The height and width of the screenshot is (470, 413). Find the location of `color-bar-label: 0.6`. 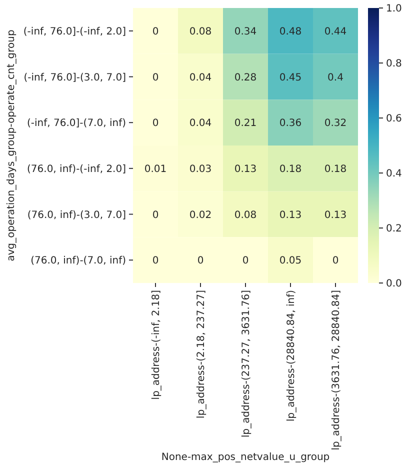

color-bar-label: 0.6 is located at coordinates (394, 119).